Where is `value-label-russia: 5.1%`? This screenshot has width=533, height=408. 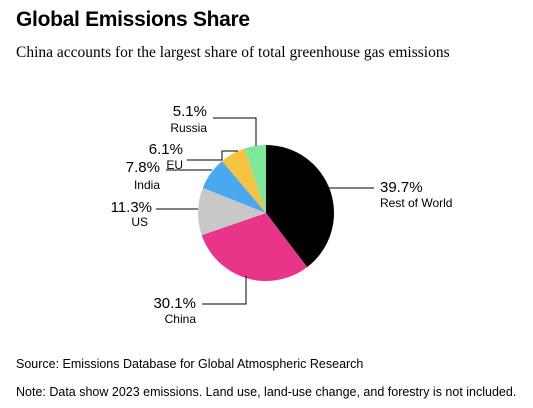
value-label-russia: 5.1% is located at coordinates (190, 111).